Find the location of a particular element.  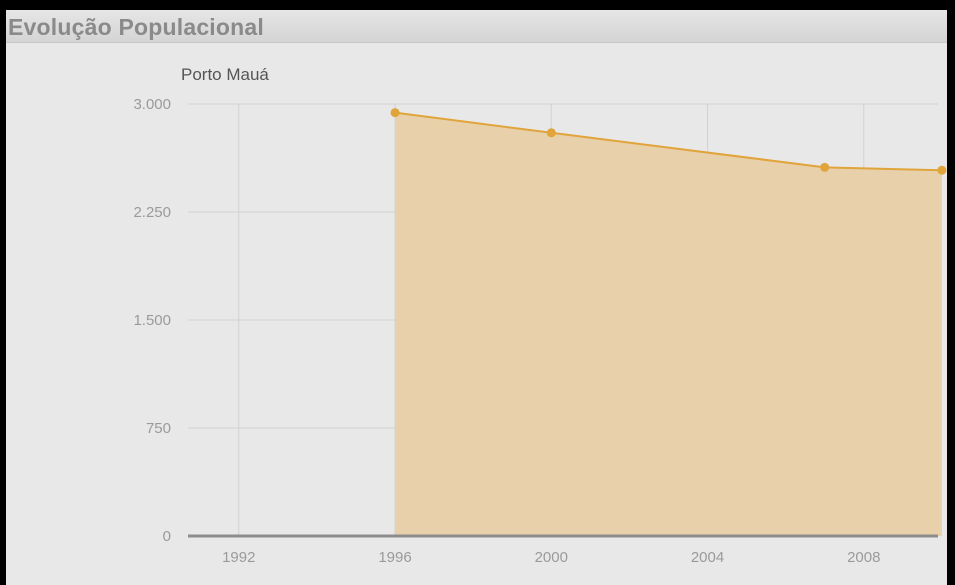

y-tick-label: 3.000 is located at coordinates (152, 104).